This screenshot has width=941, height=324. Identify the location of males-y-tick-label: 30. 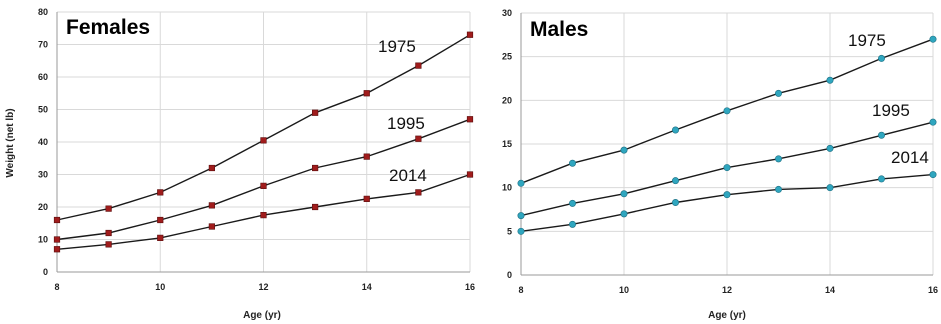
(507, 13).